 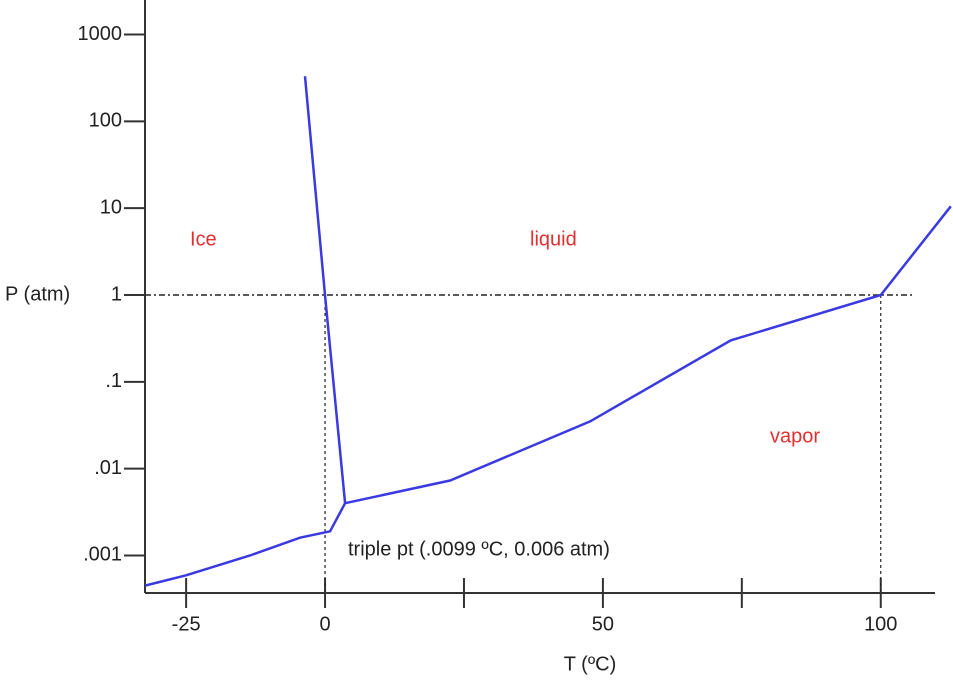 I want to click on x-tick-label: 50, so click(x=603, y=624).